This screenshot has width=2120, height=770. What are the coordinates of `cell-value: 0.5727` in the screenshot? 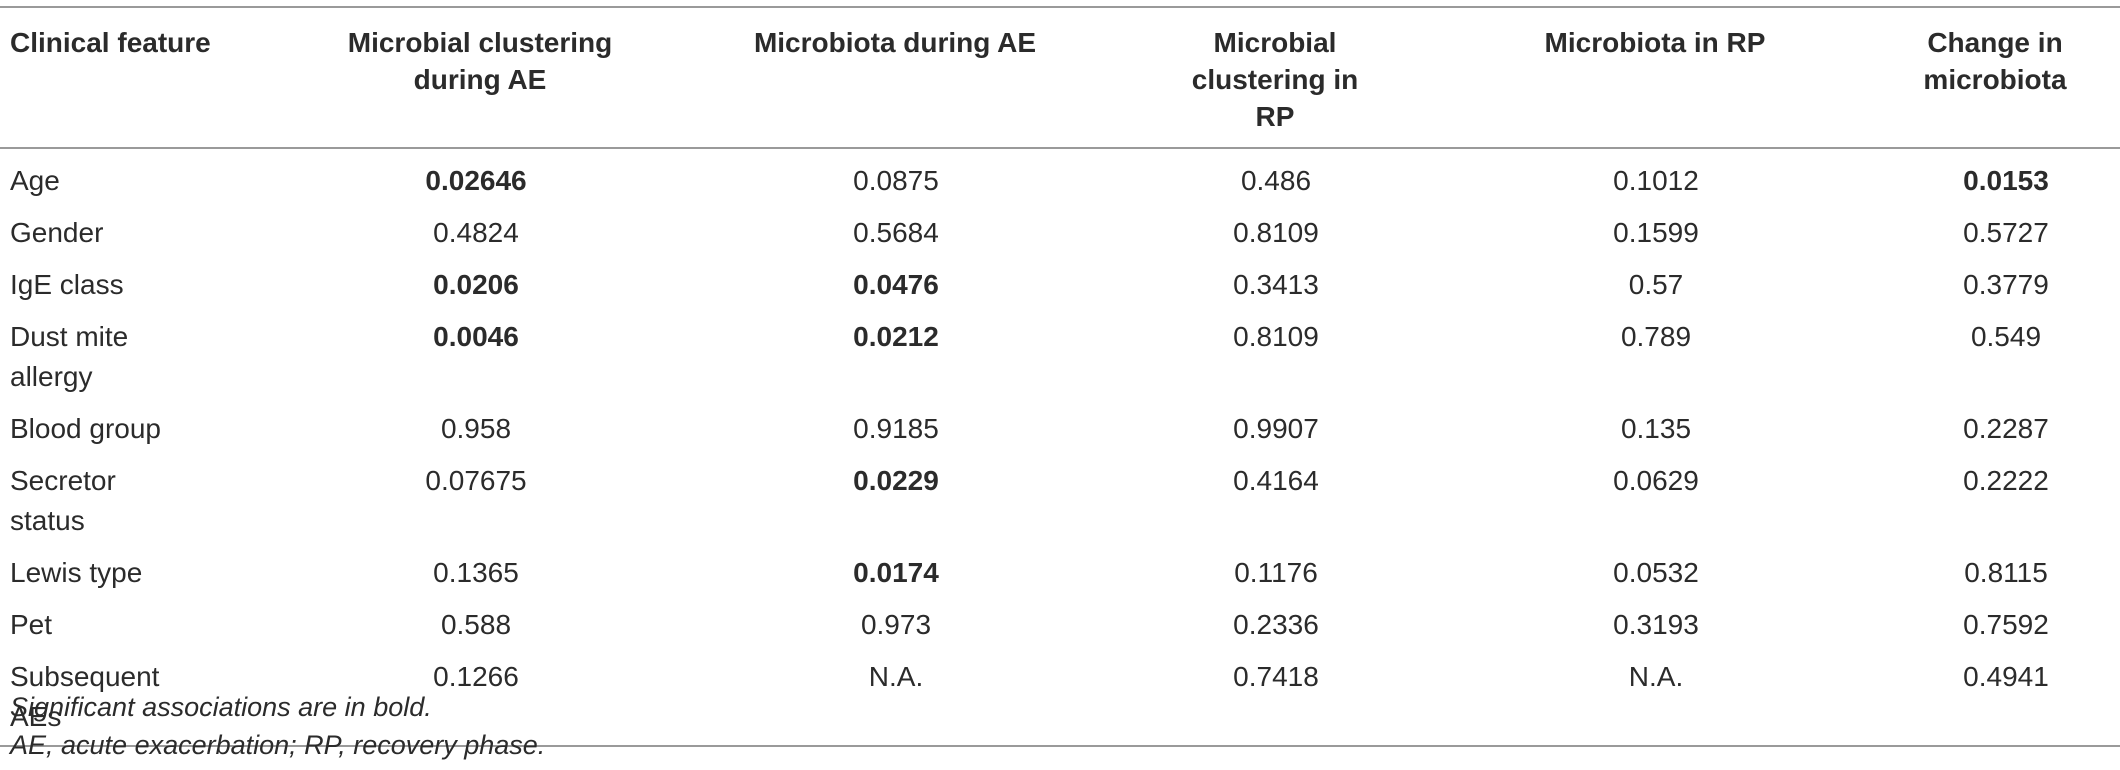 It's located at (2006, 232).